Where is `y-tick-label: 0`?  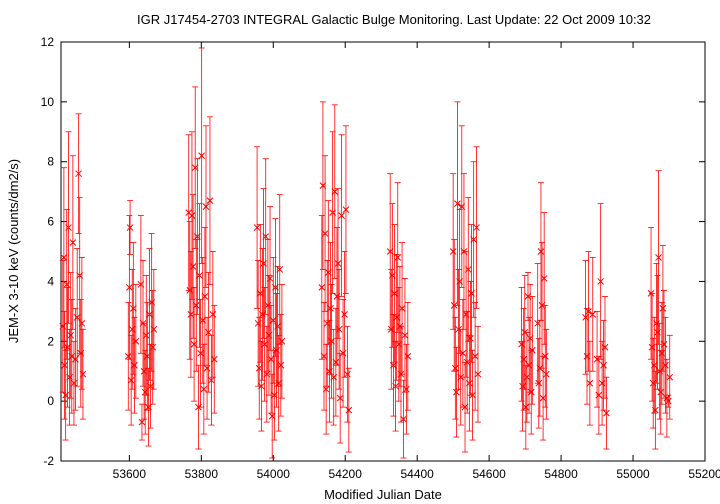 y-tick-label: 0 is located at coordinates (50, 401).